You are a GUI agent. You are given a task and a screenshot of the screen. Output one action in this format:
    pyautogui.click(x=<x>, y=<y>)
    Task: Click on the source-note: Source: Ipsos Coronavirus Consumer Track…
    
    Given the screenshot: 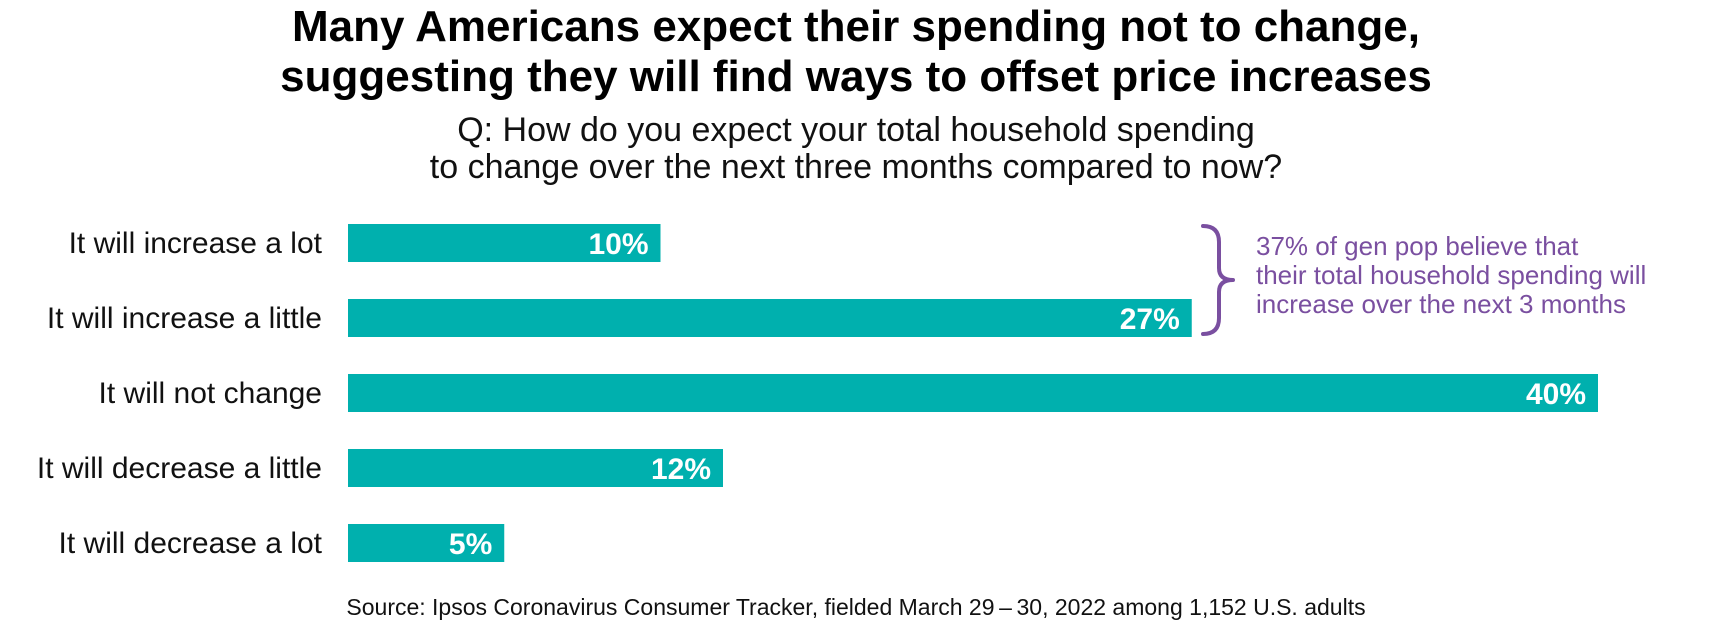 What is the action you would take?
    pyautogui.click(x=856, y=607)
    